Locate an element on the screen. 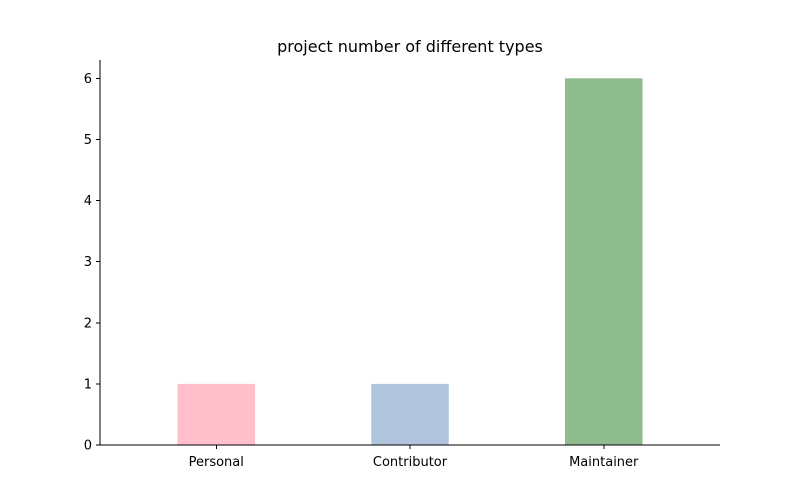 The width and height of the screenshot is (800, 500). bar-contributor is located at coordinates (410, 414).